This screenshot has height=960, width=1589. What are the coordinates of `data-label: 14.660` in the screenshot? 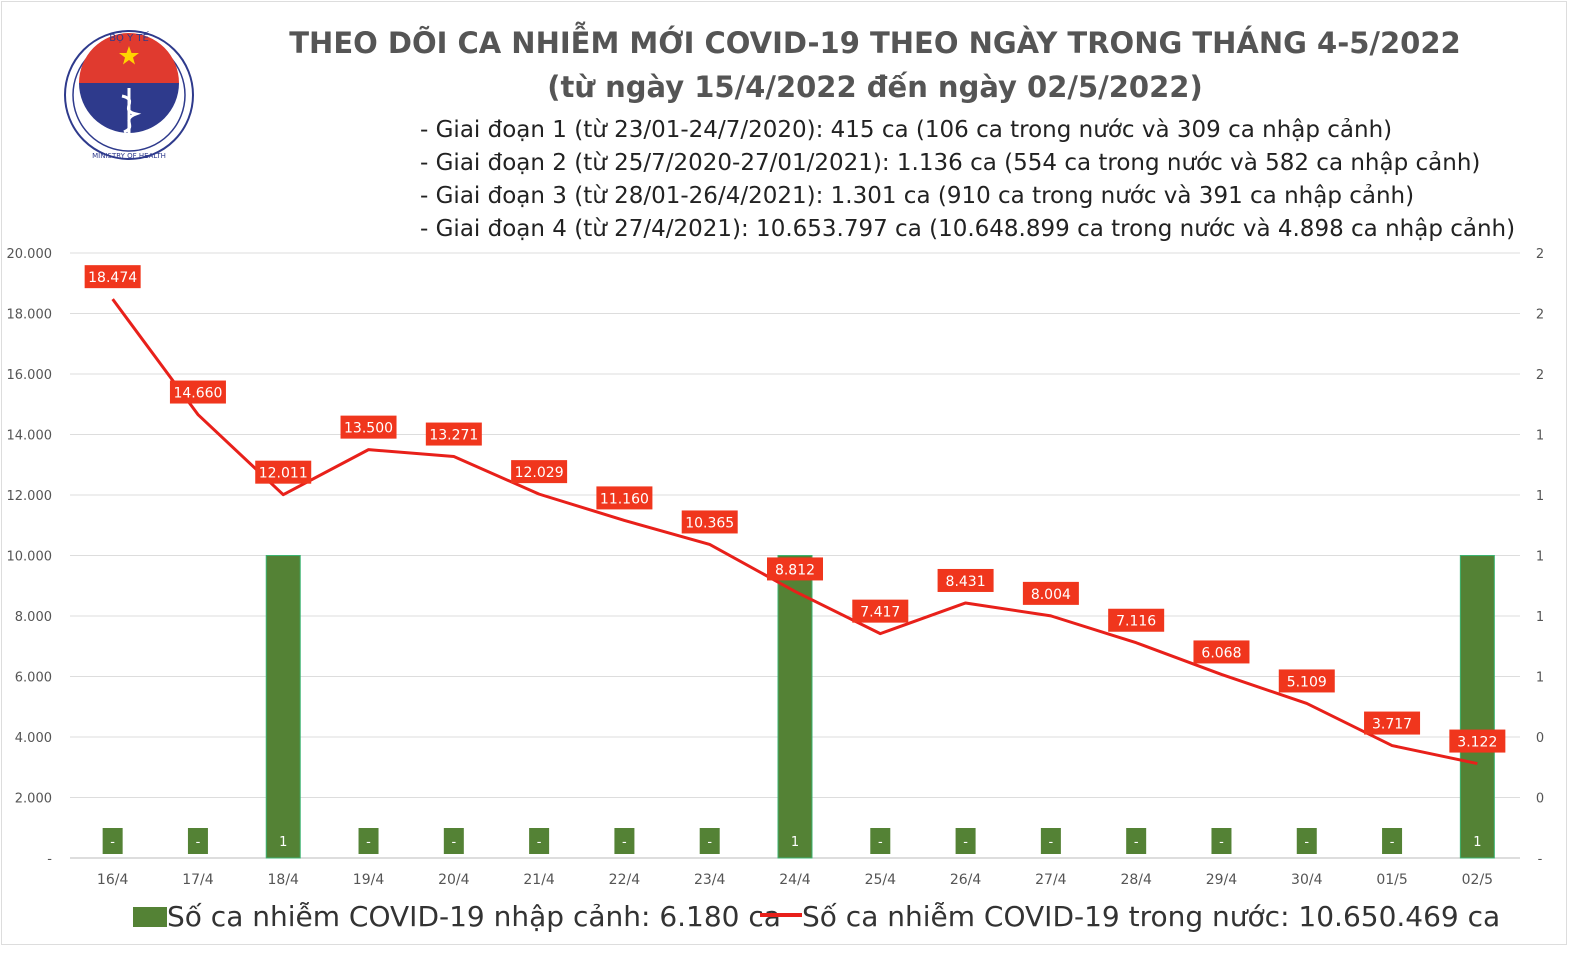 It's located at (197, 394).